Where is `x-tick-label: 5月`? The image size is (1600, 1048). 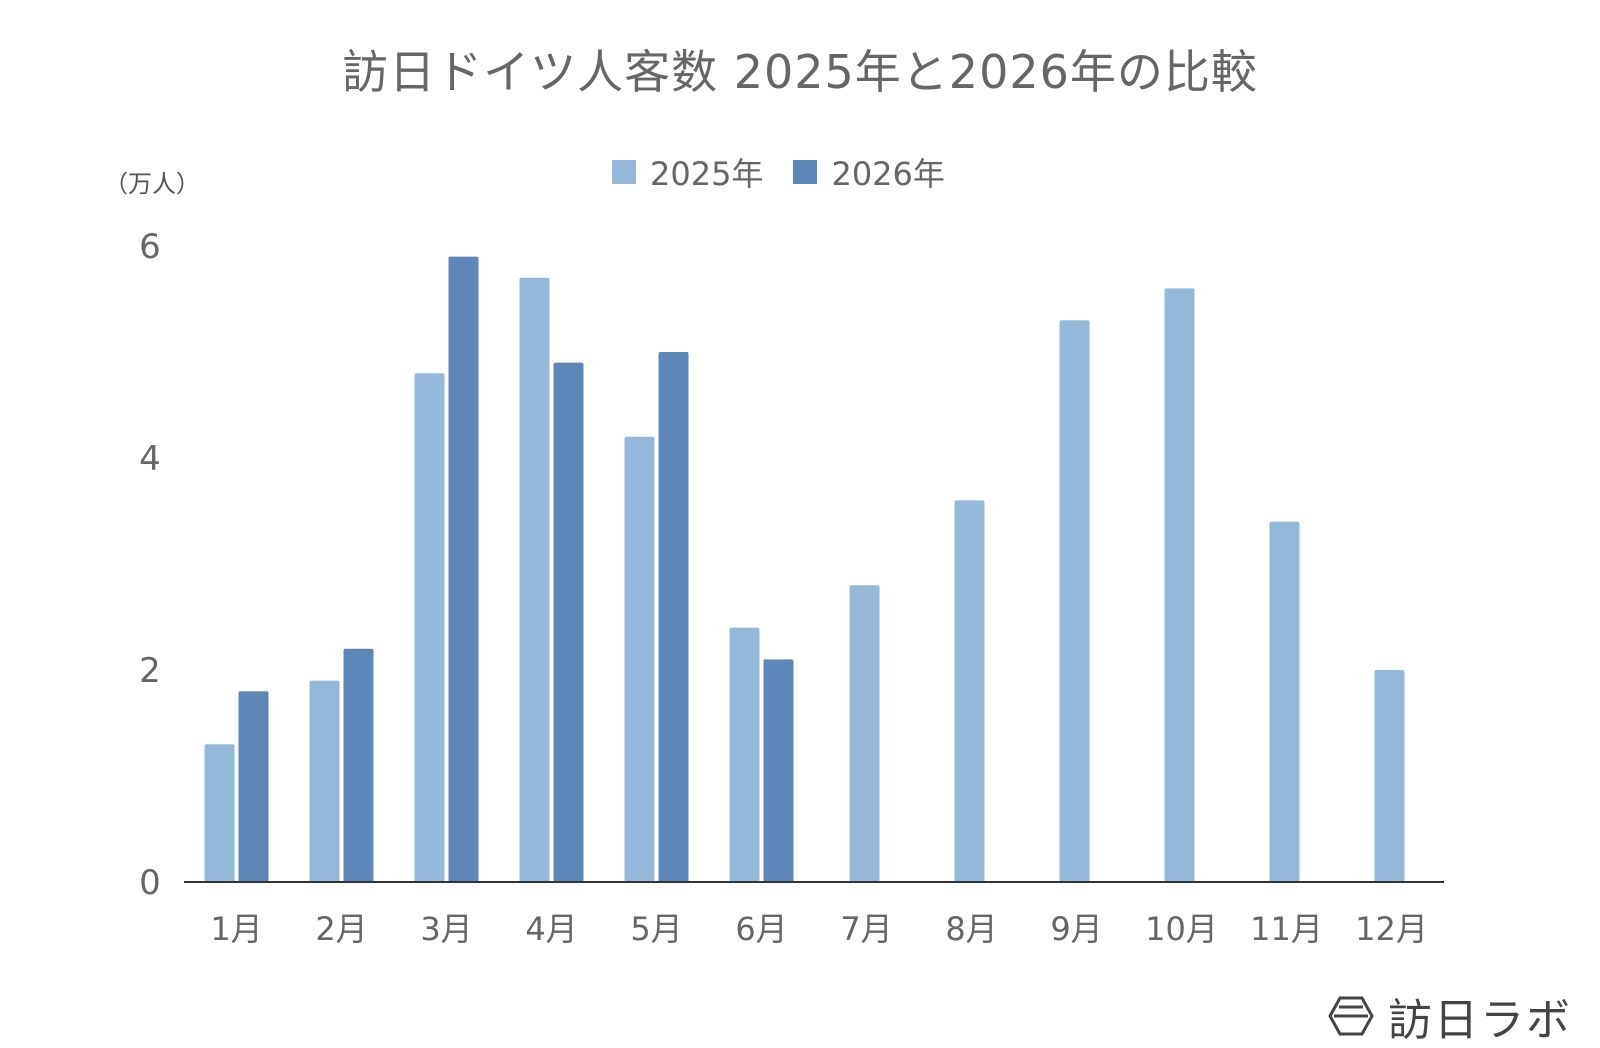
x-tick-label: 5月 is located at coordinates (656, 929).